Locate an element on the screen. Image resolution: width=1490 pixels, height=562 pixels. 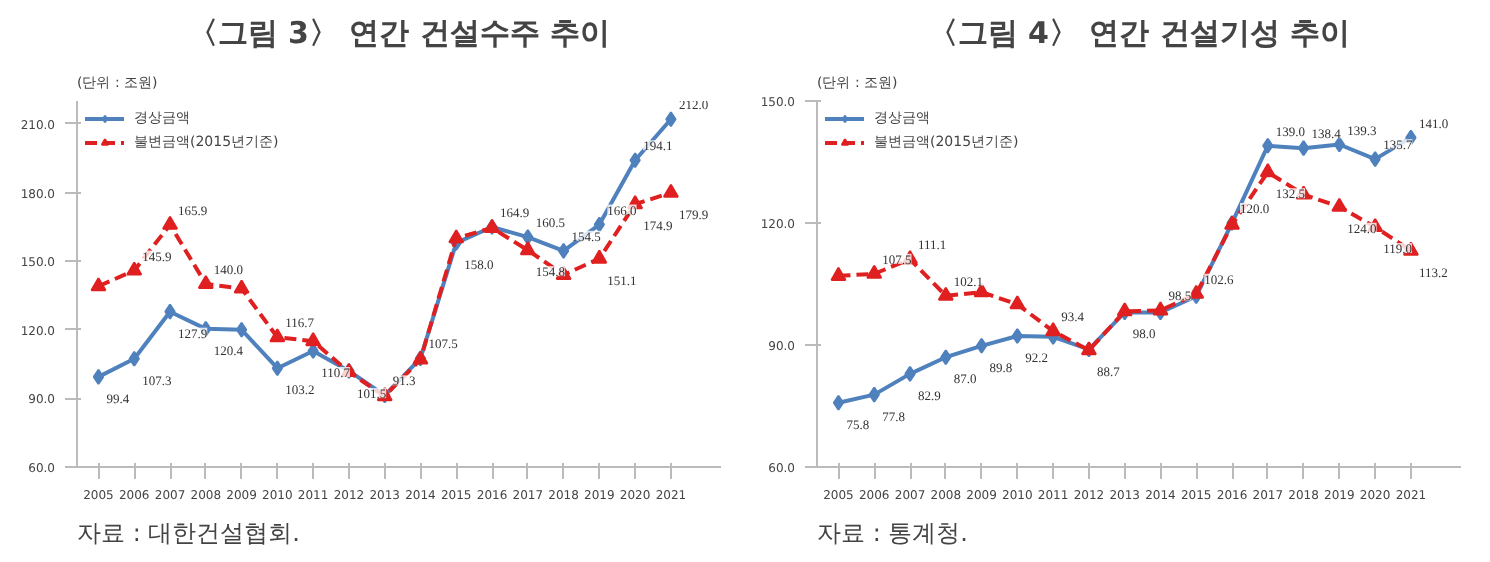
chart-title: 〈그림 4〉 연간 건설기성 추이 is located at coordinates (1139, 33).